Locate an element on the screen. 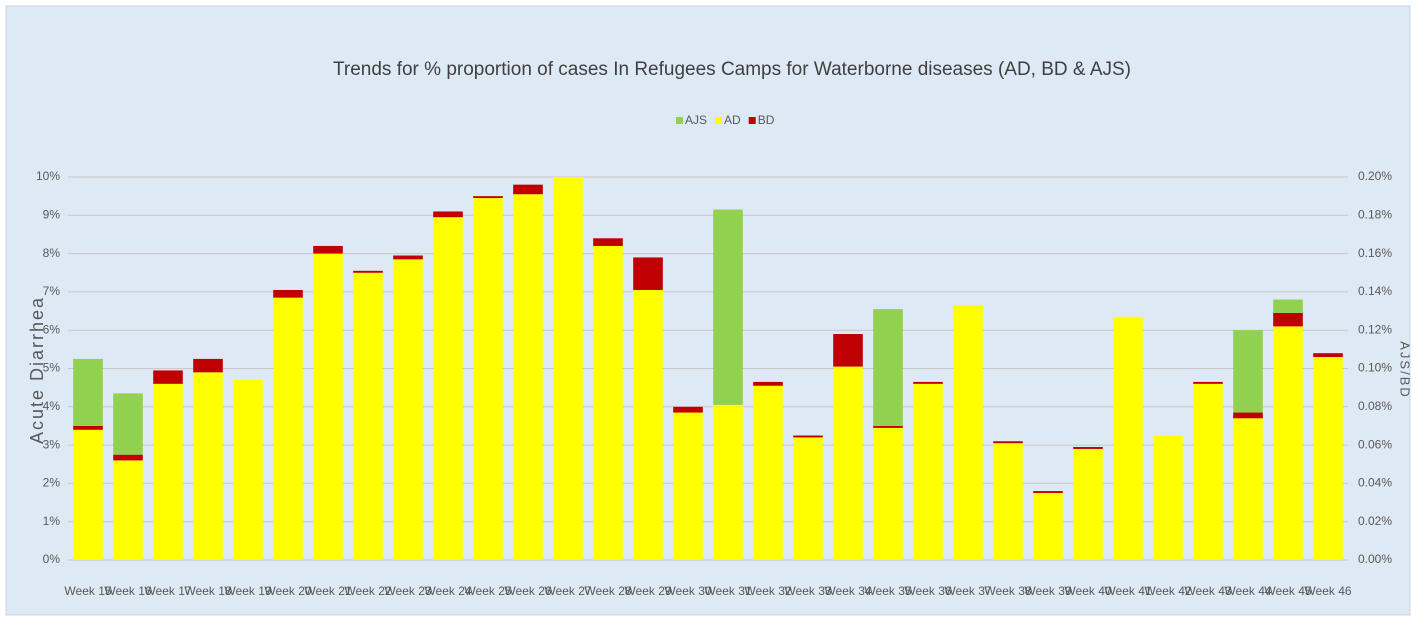  x-tick-label: Week 25 is located at coordinates (487, 591).